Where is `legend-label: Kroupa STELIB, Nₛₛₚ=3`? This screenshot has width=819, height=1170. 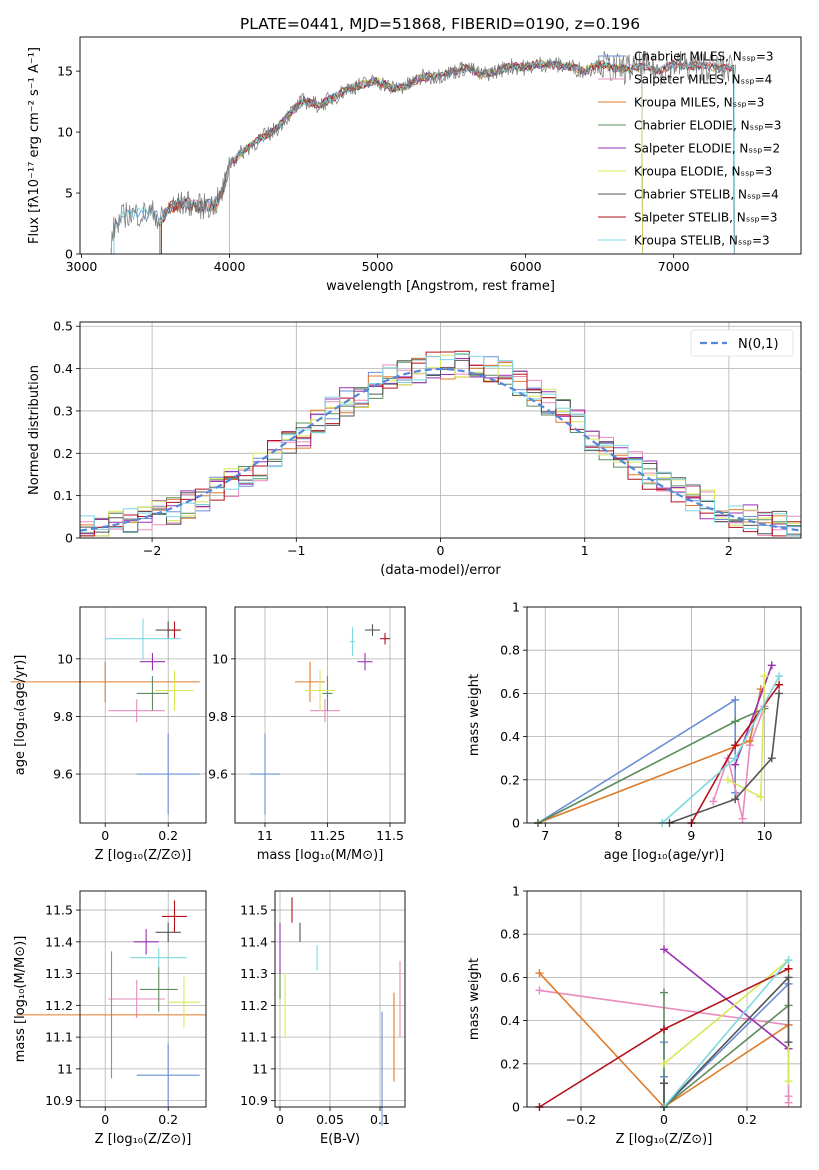
legend-label: Kroupa STELIB, Nₛₛₚ=3 is located at coordinates (702, 241).